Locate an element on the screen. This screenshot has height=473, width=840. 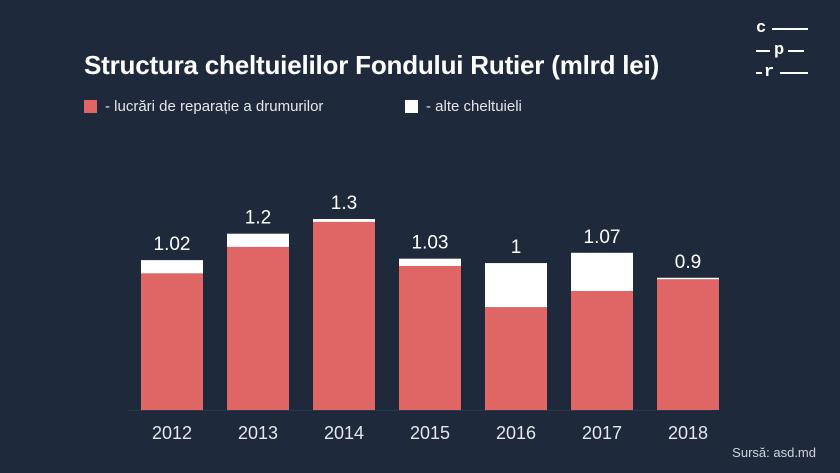
x-tick-label-2018: 2018 is located at coordinates (688, 433).